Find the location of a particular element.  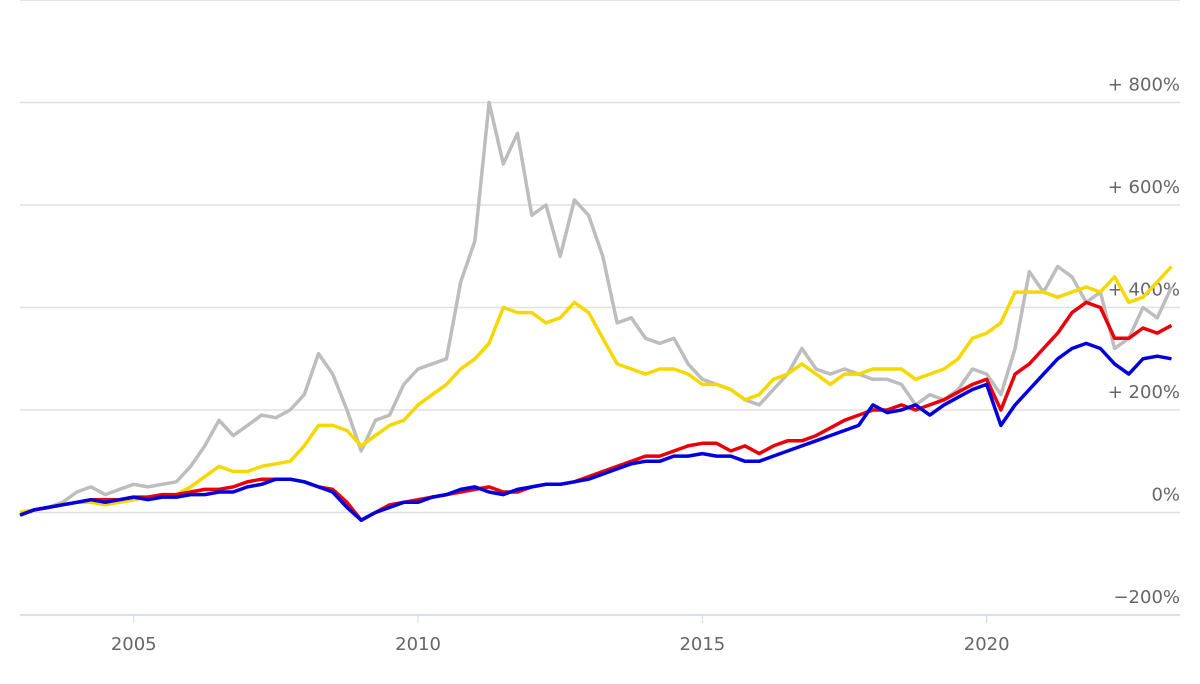

y-tick-label: 0% is located at coordinates (1165, 495).